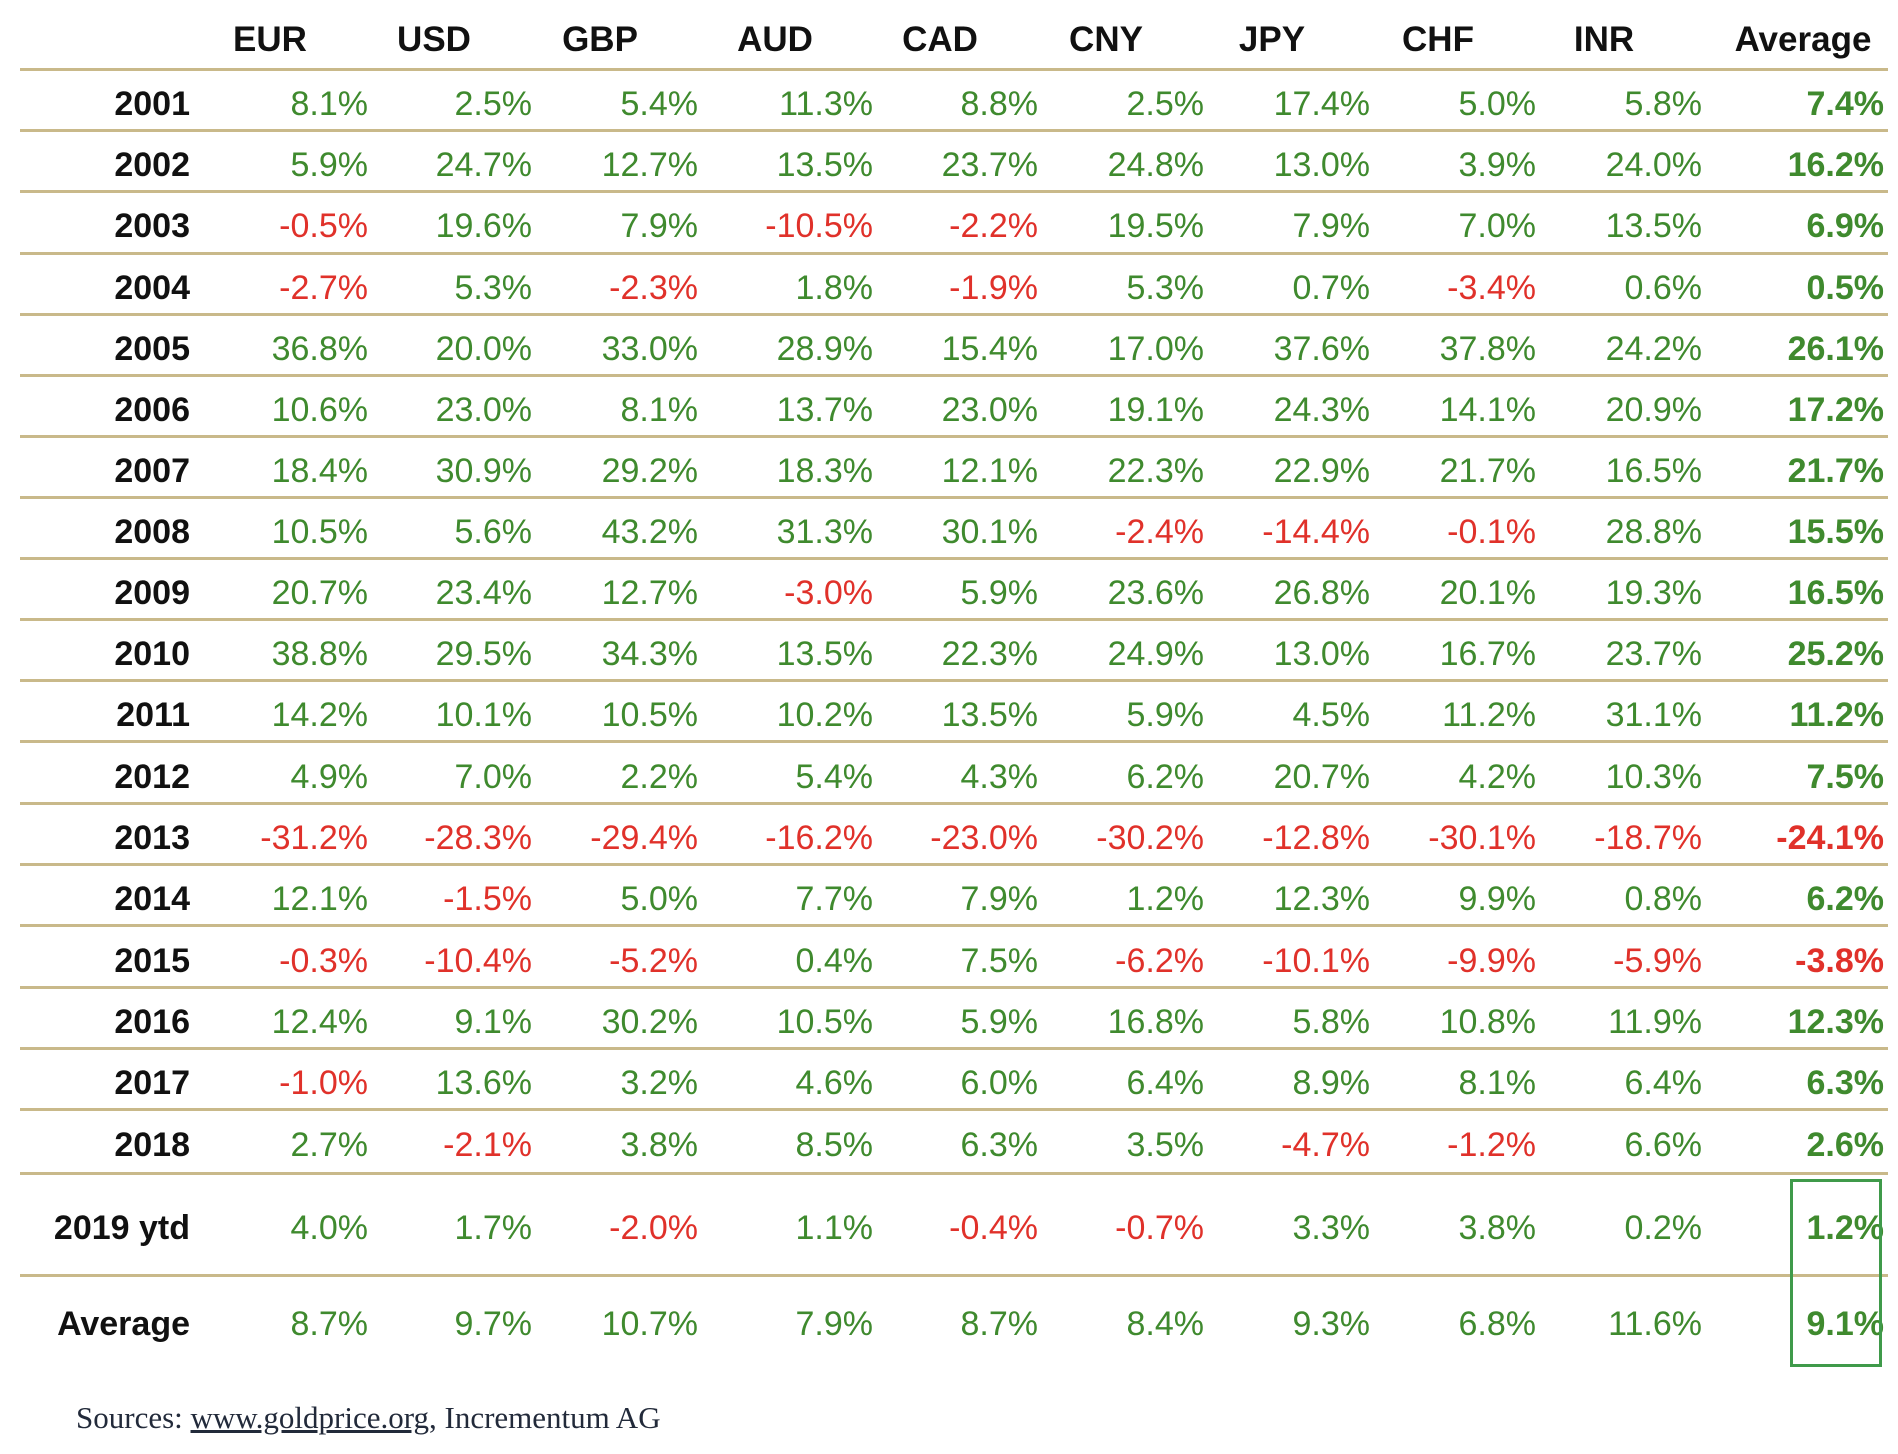 This screenshot has height=1454, width=1898. Describe the element at coordinates (1845, 1228) in the screenshot. I see `cell-2019-ytd-average: 1.2%` at that location.